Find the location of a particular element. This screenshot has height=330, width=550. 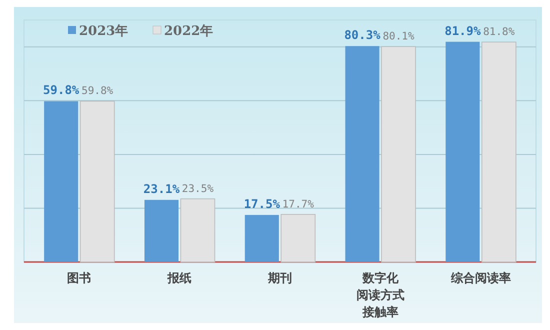

x-tick-label: 数字化阅读方式接触率 is located at coordinates (380, 295).